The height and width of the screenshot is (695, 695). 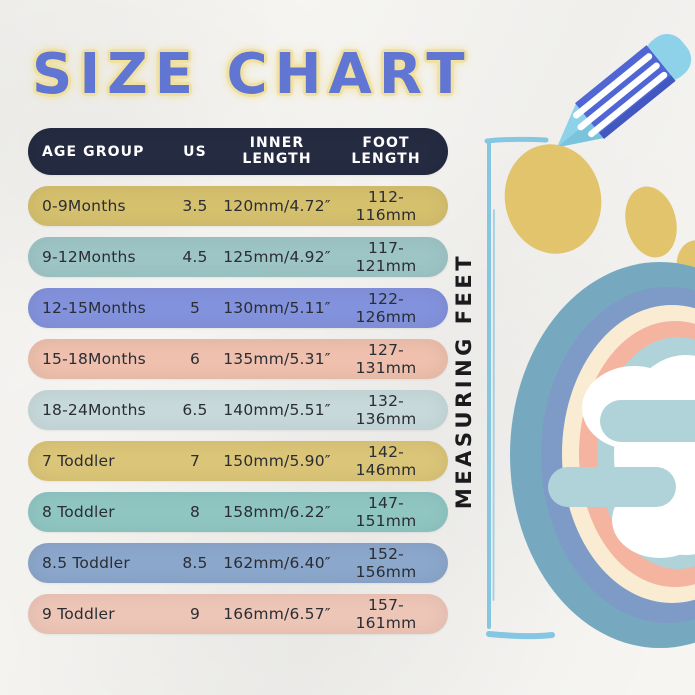 What do you see at coordinates (519, 388) in the screenshot?
I see `measuring-bracket-icon` at bounding box center [519, 388].